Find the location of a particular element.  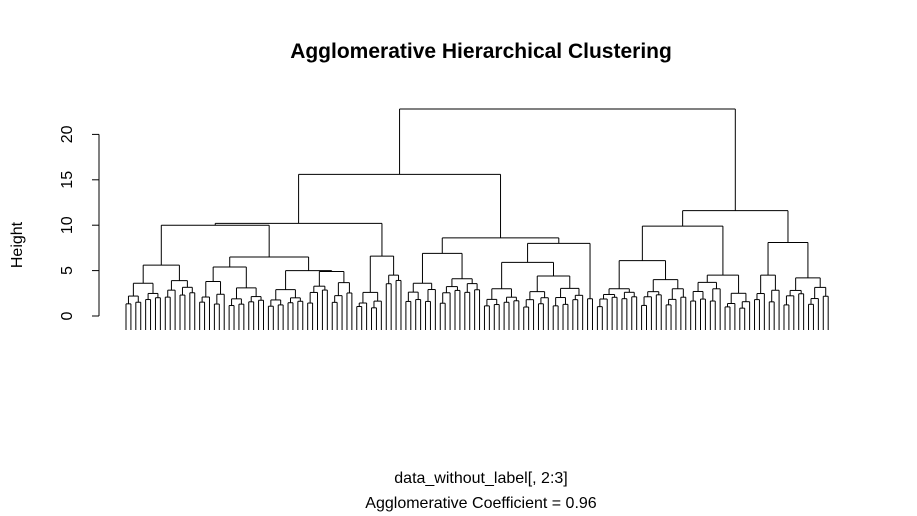

agglomerative-coefficient: Agglomerative Coefficient = 0.96 is located at coordinates (481, 503).